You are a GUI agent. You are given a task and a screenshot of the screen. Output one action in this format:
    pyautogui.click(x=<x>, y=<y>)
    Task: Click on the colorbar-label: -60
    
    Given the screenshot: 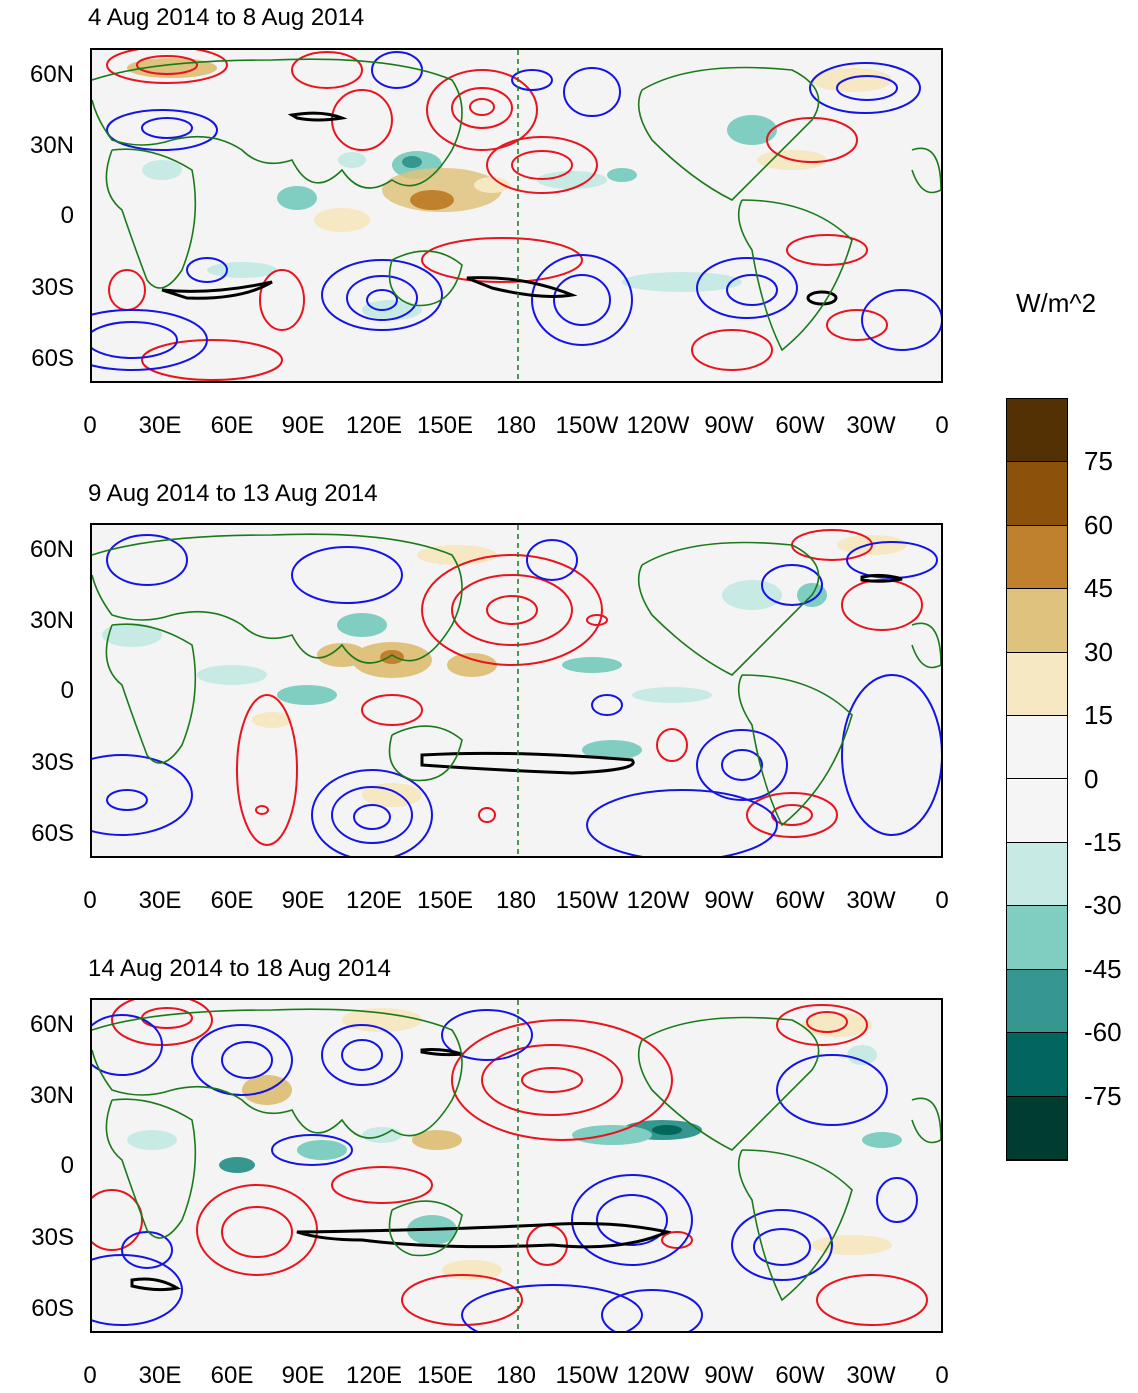 What is the action you would take?
    pyautogui.click(x=1103, y=1032)
    